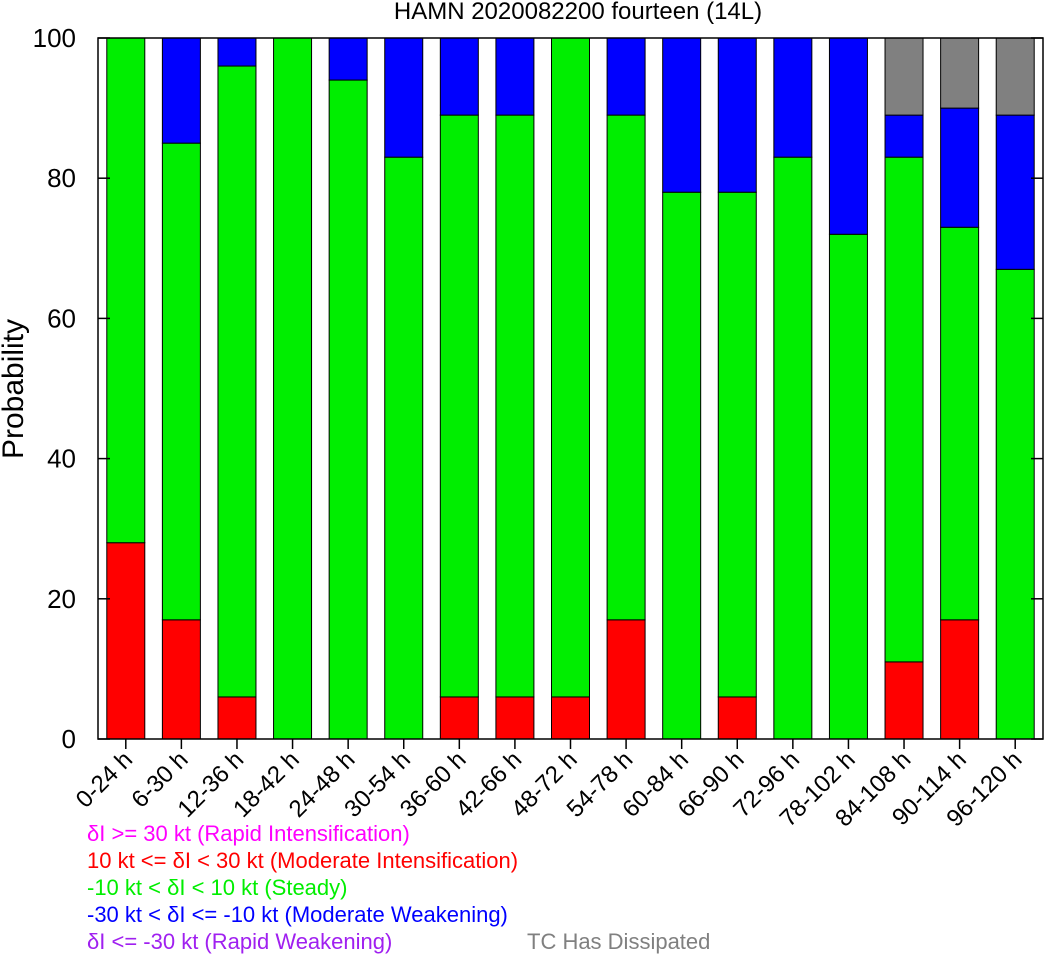  I want to click on bar-segment-moderate_weakening-78-102h, so click(848, 136).